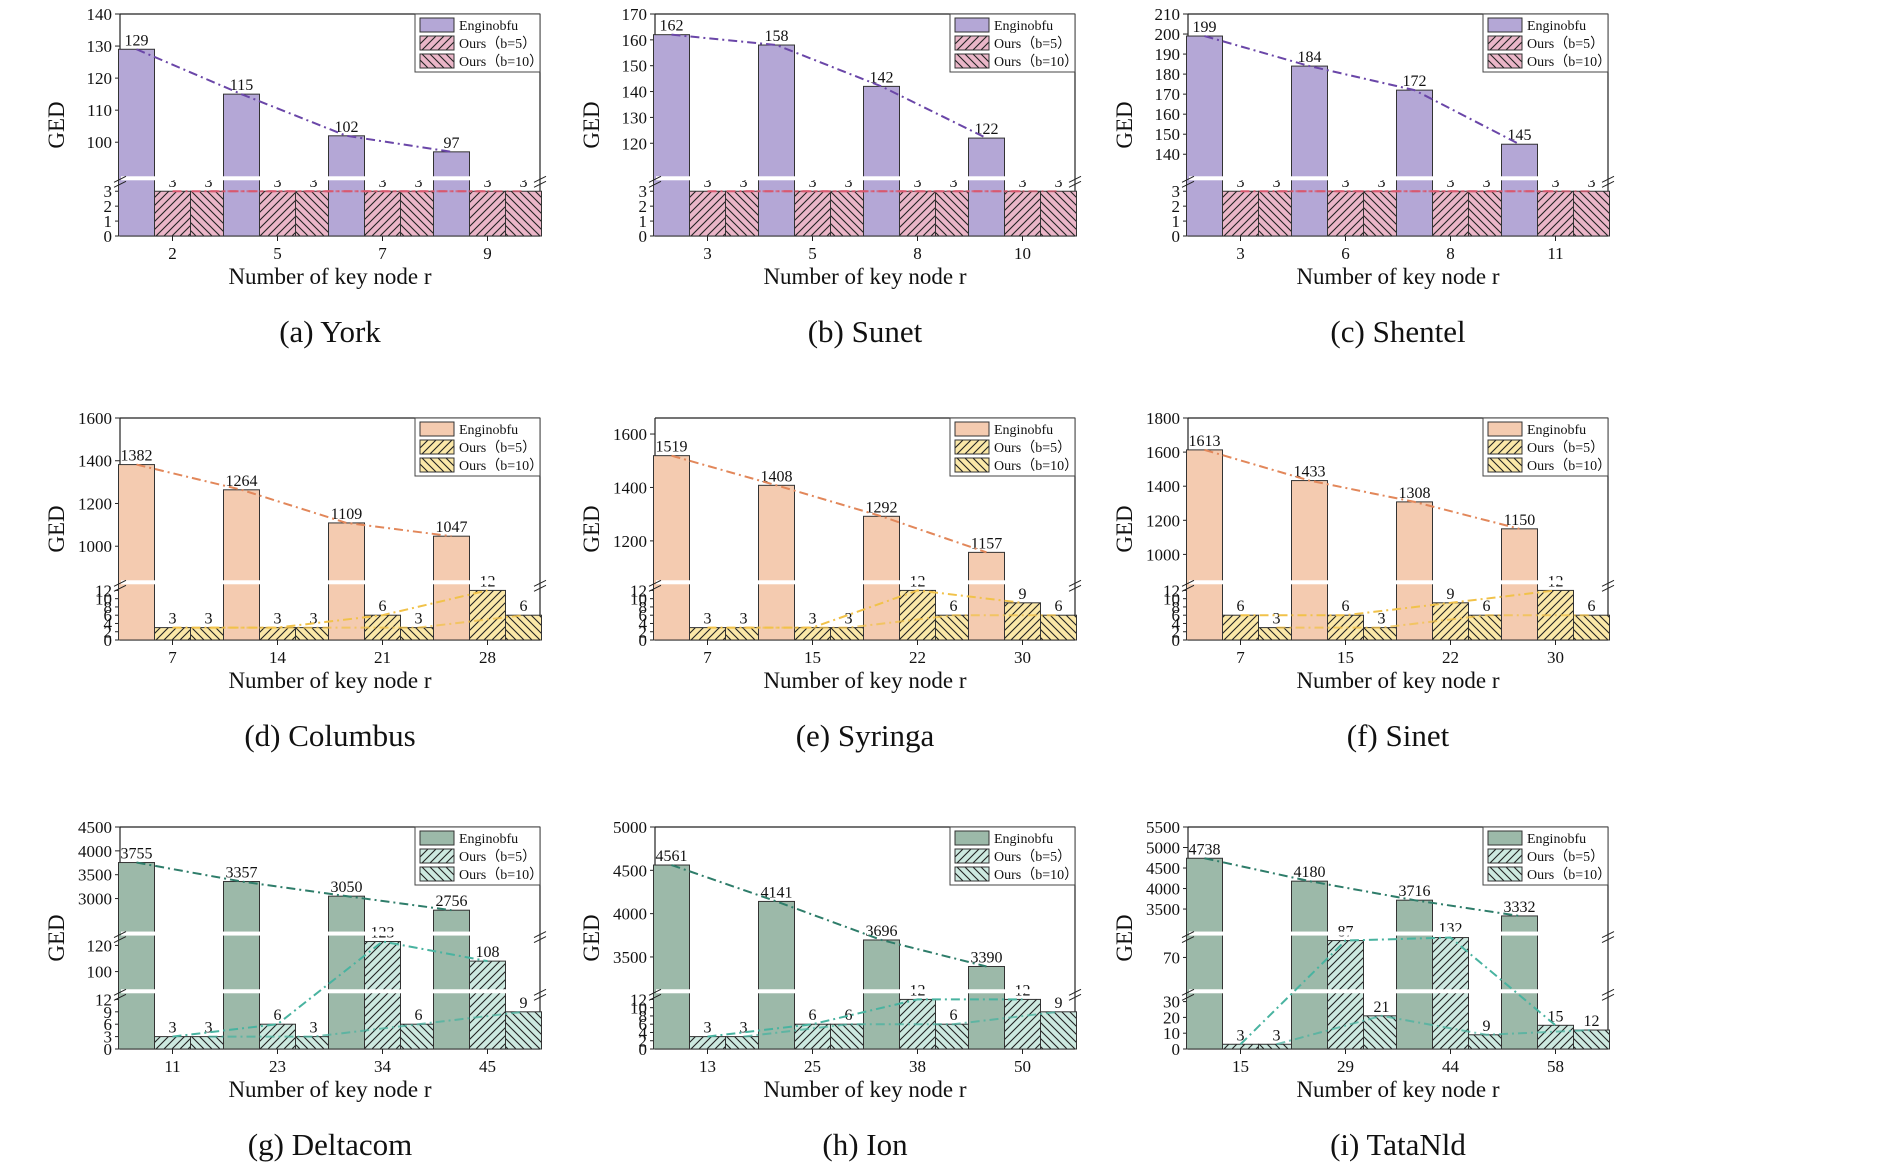 The image size is (1901, 1169). Describe the element at coordinates (382, 253) in the screenshot. I see `x-tick-label: 7` at that location.